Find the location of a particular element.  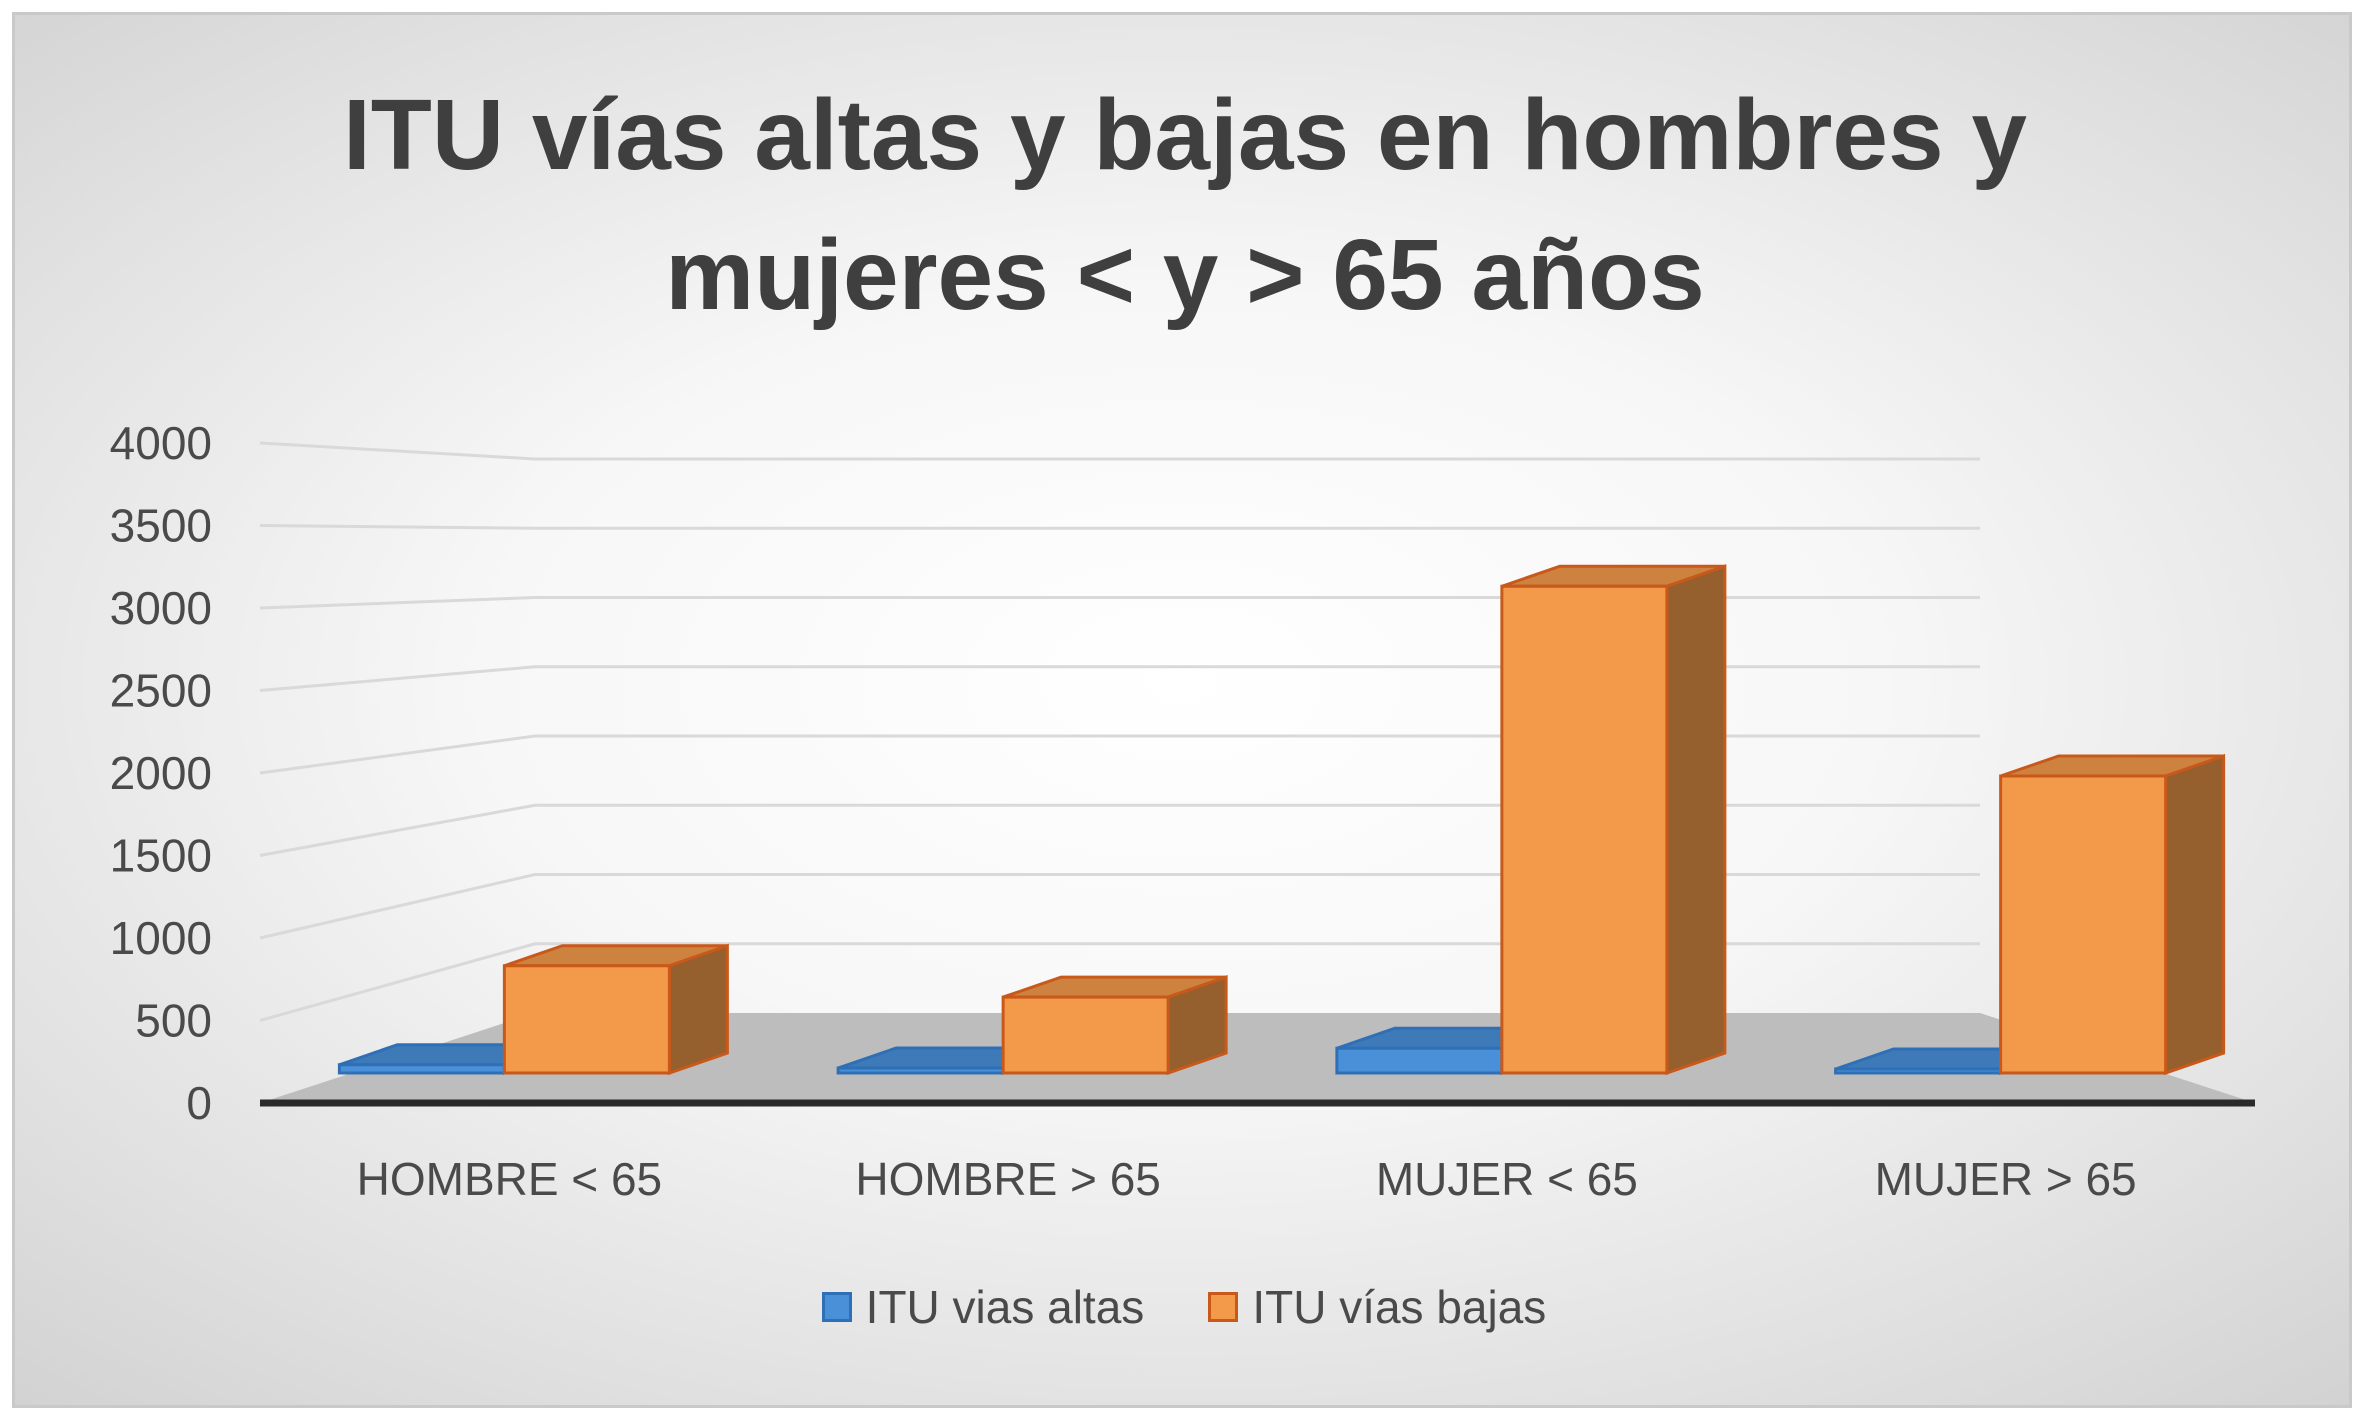

category-label-hombre-gt-65: HOMBRE > 65 is located at coordinates (1008, 1179).